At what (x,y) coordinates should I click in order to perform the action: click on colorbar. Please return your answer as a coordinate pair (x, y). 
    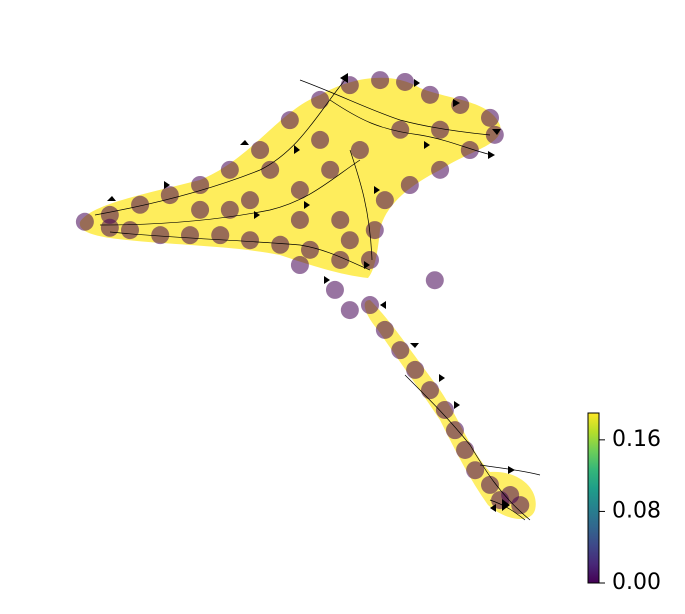
    Looking at the image, I should click on (593, 498).